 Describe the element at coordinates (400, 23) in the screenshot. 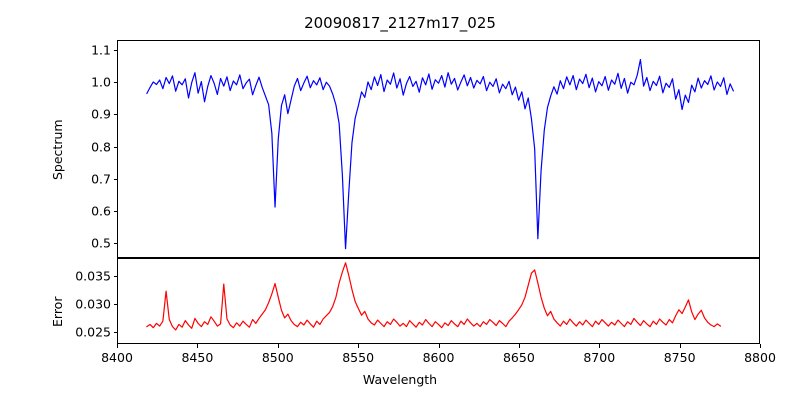

I see `figure-title: 20090817_2127m17_025` at that location.